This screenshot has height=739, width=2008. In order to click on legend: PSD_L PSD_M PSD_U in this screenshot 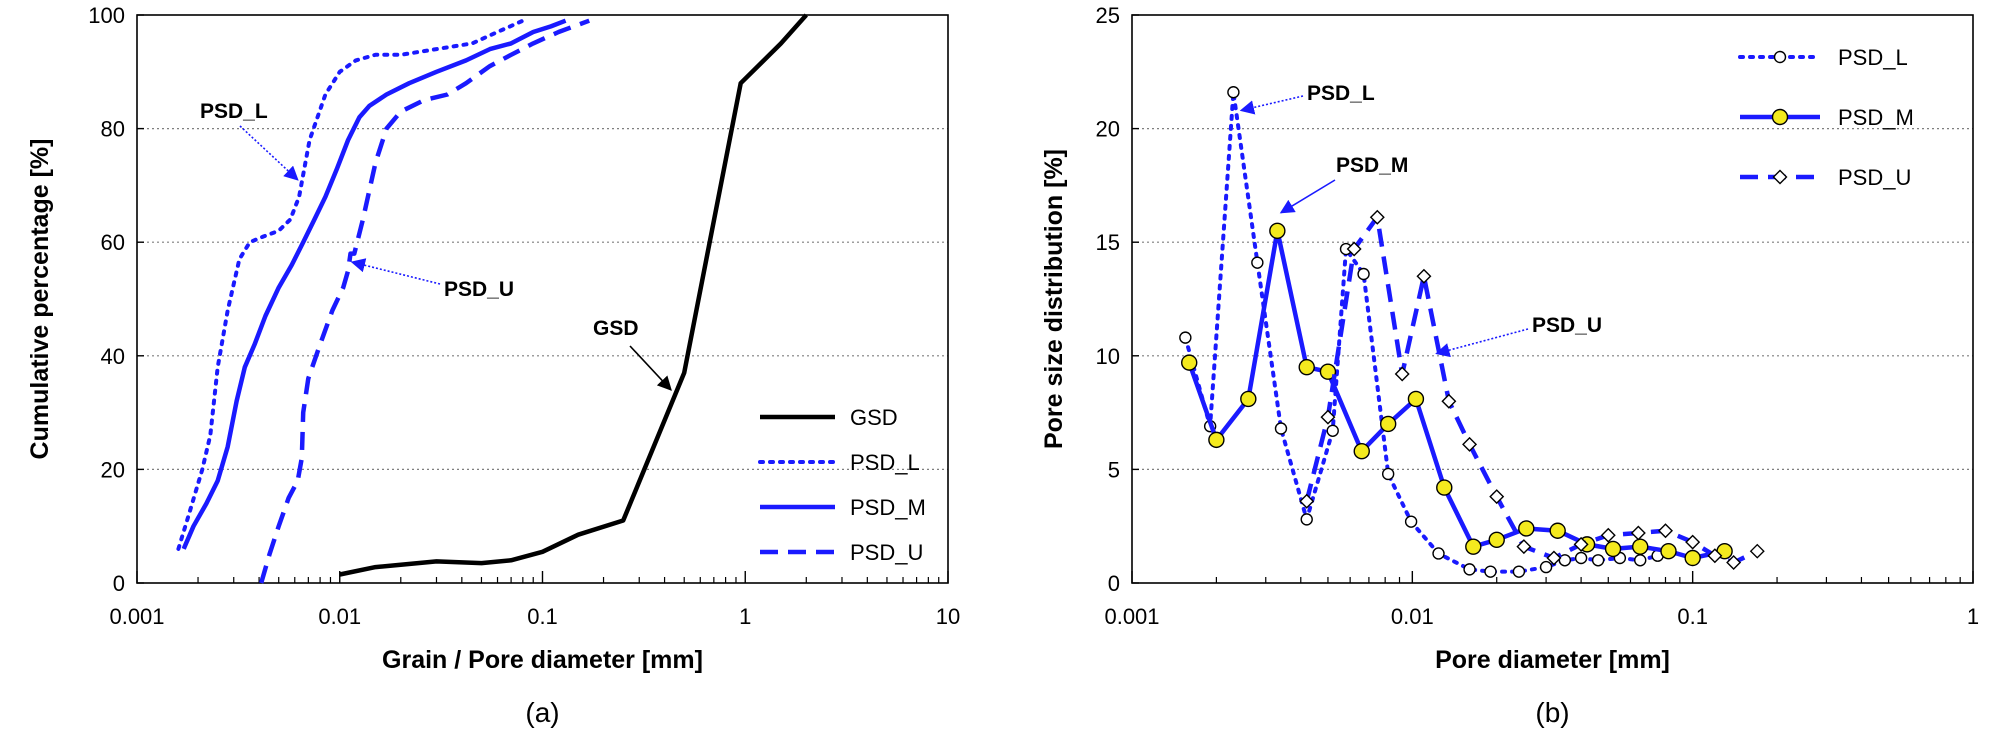, I will do `click(1826, 117)`.